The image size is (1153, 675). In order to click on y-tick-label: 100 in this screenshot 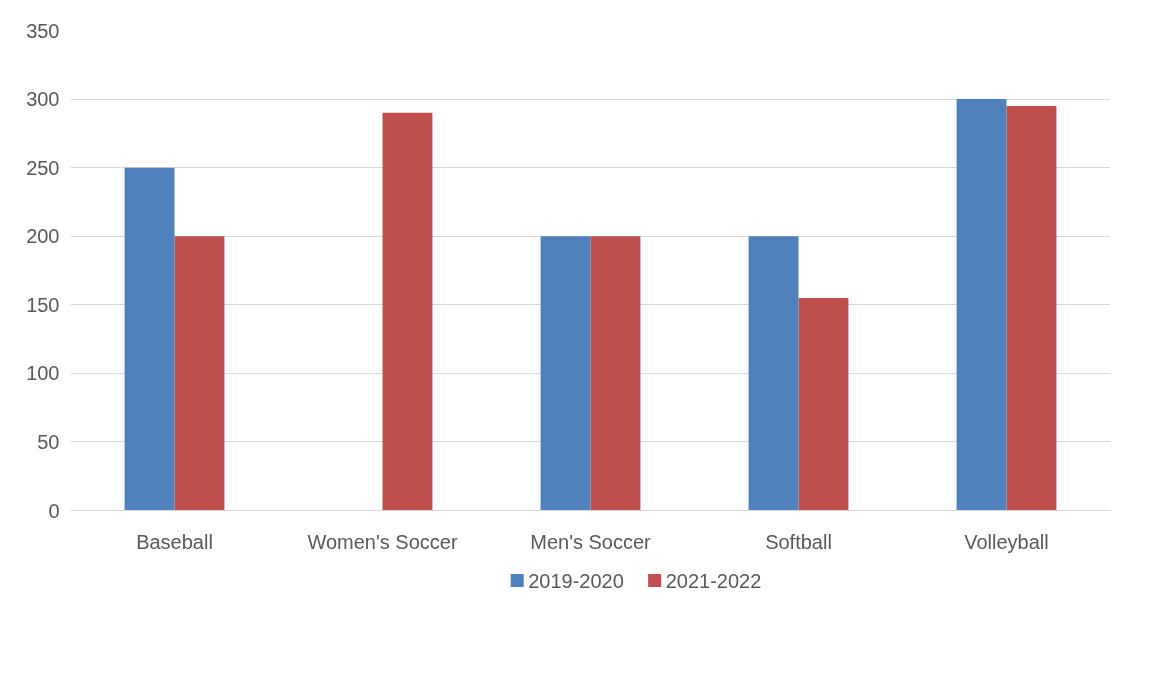, I will do `click(43, 373)`.